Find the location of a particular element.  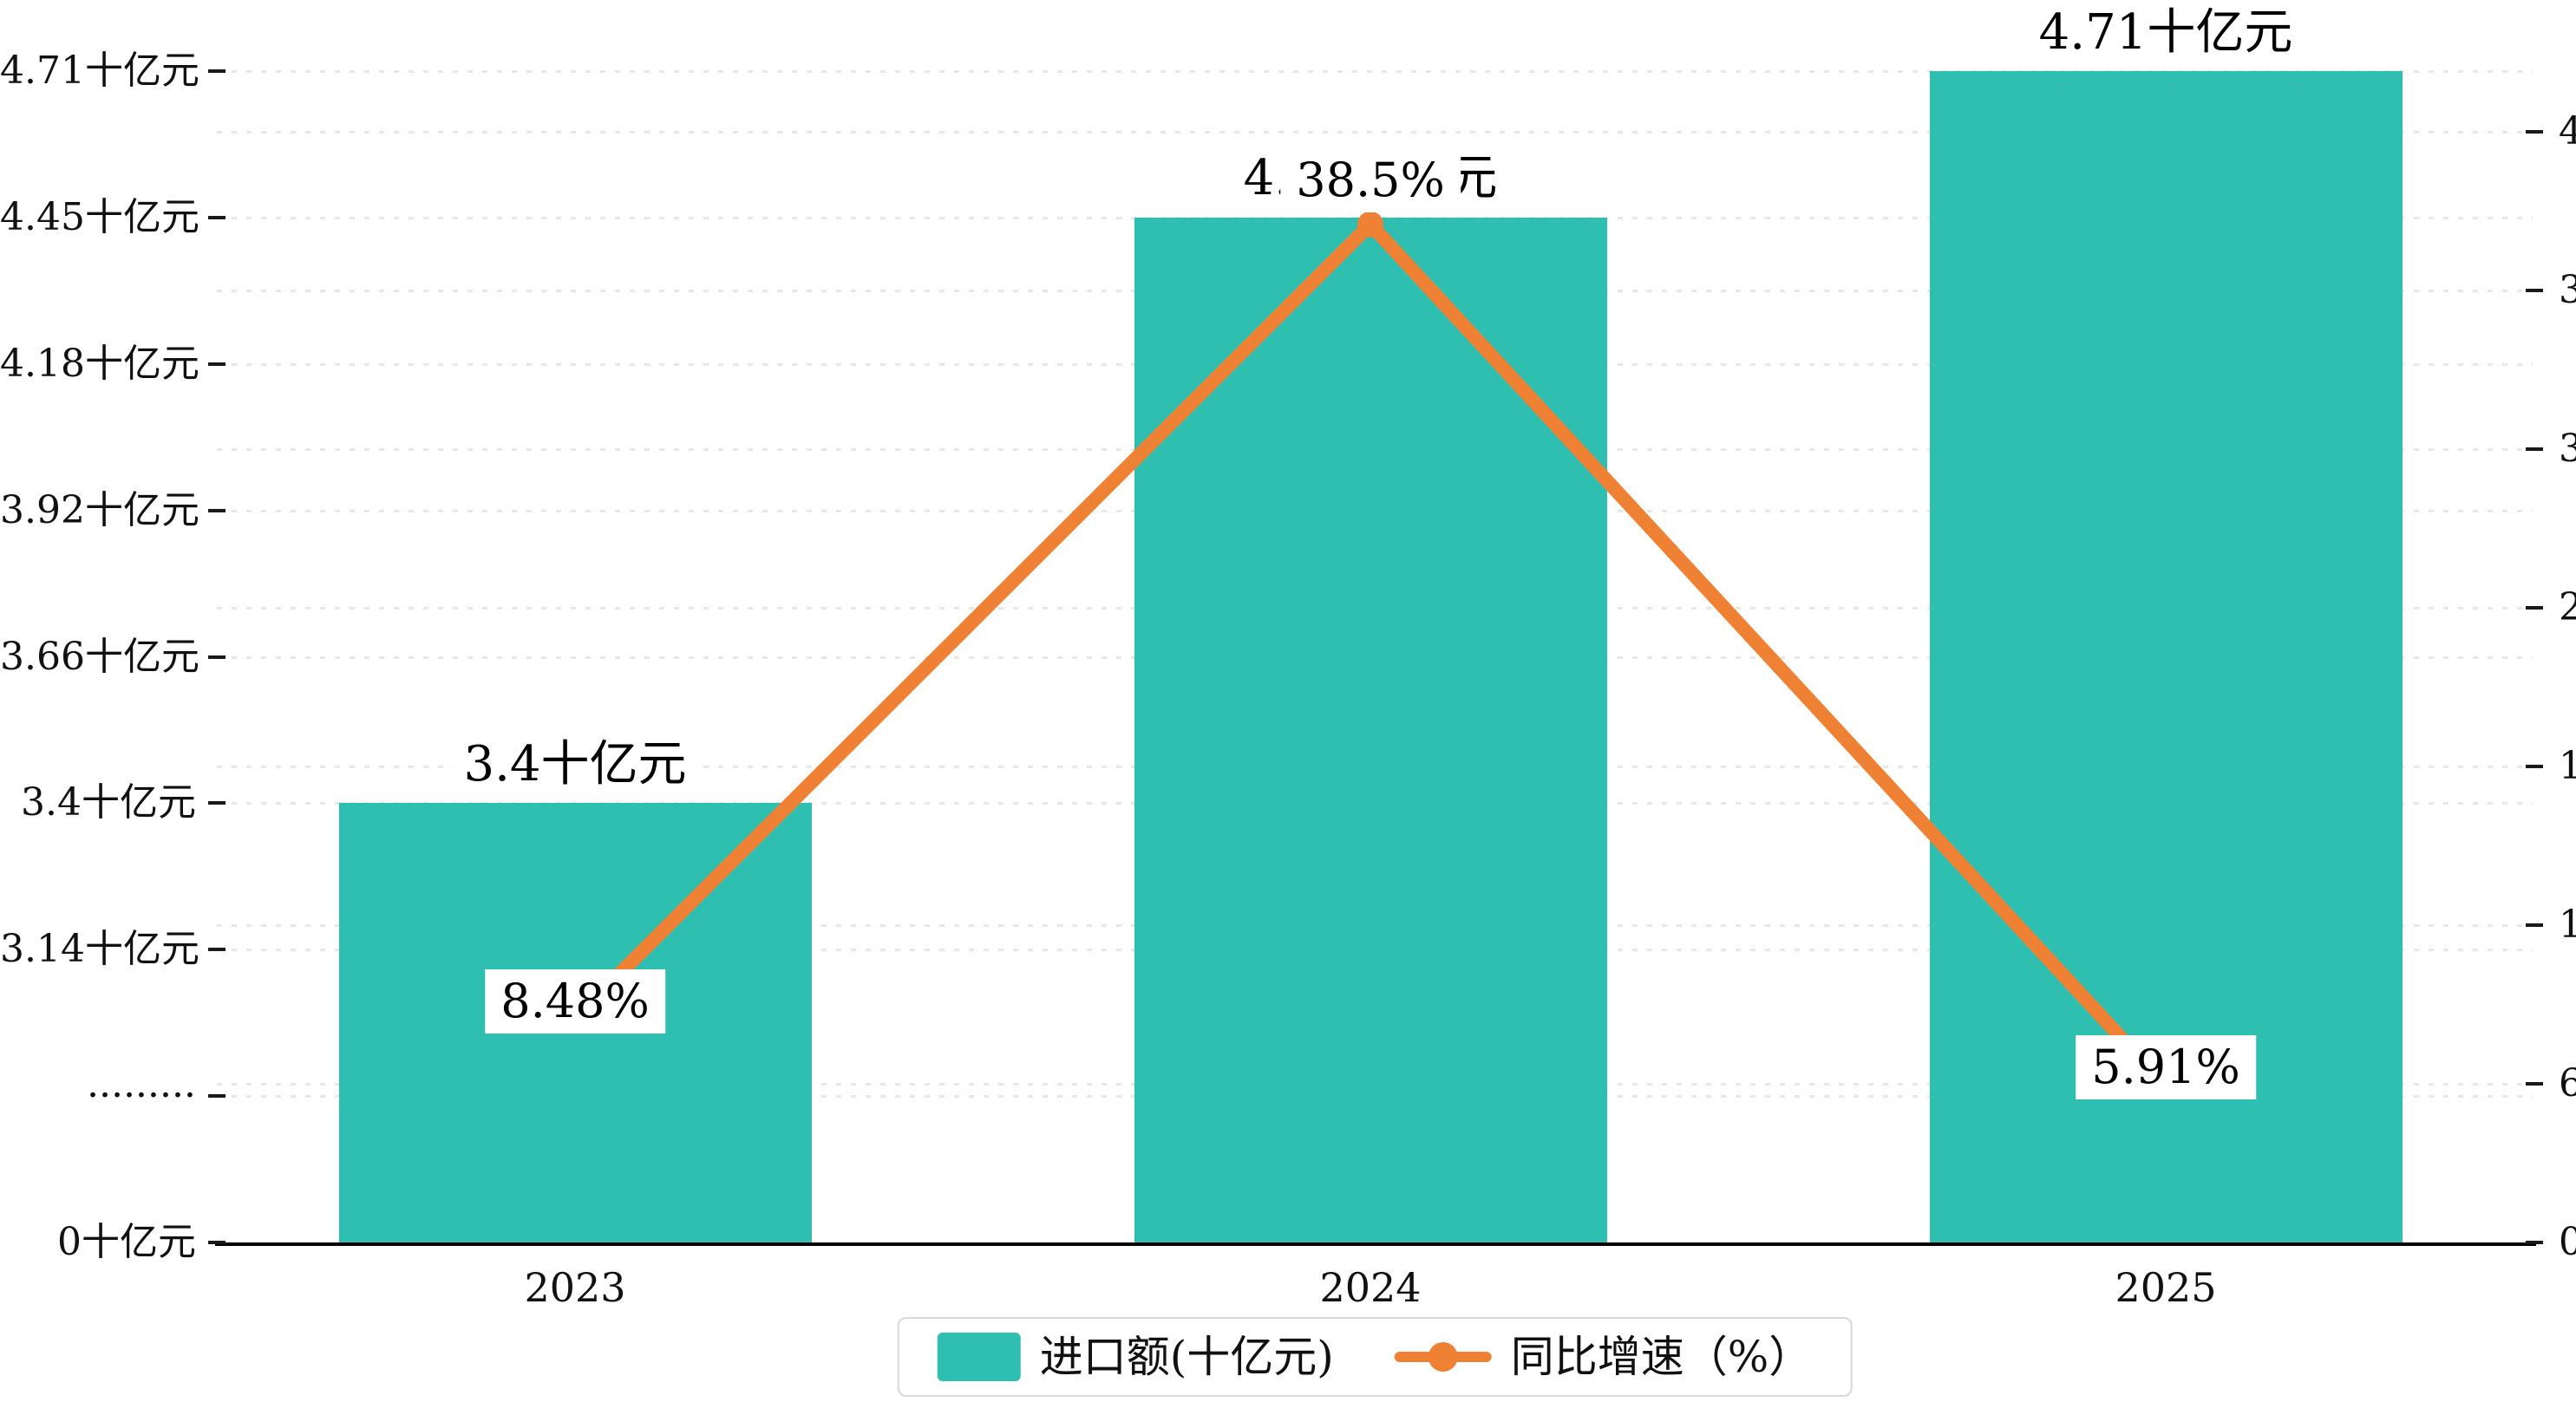

growth-point-2025 is located at coordinates (2166, 1086).